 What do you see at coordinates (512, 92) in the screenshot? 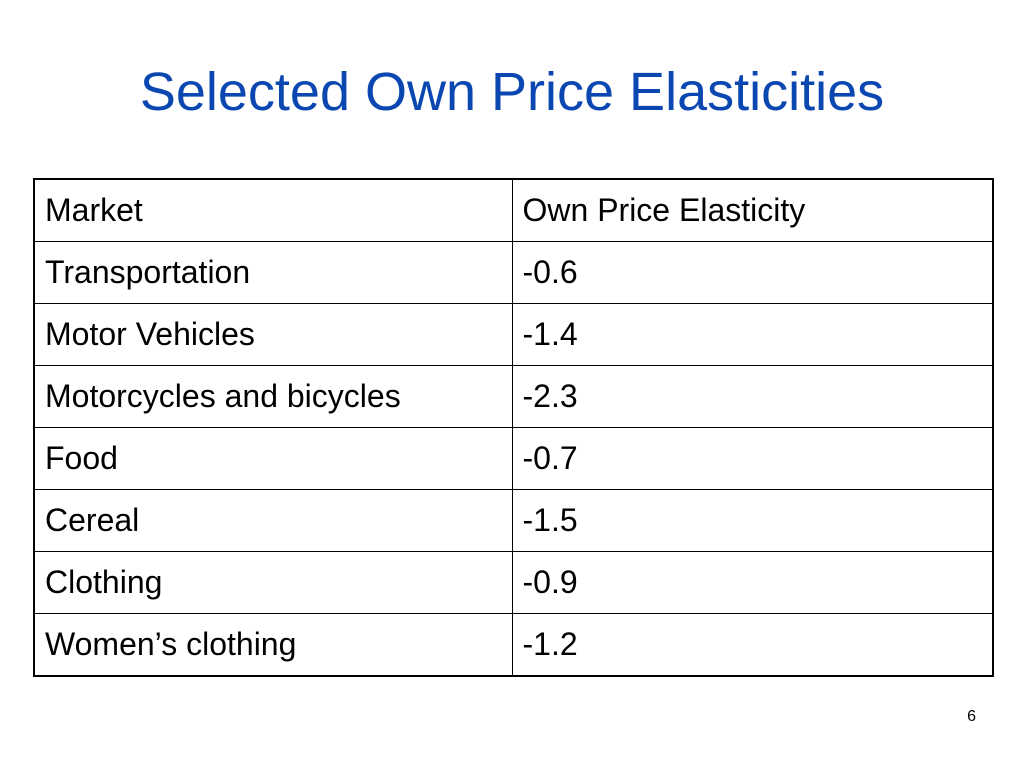
I see `slide-title: Selected Own Price Elasticities` at bounding box center [512, 92].